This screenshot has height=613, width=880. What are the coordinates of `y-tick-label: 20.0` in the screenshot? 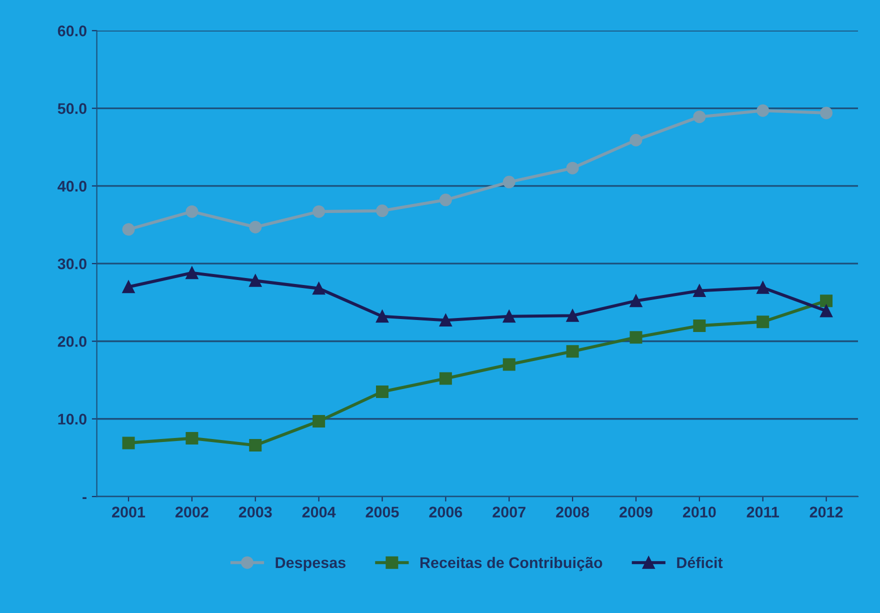 It's located at (72, 341).